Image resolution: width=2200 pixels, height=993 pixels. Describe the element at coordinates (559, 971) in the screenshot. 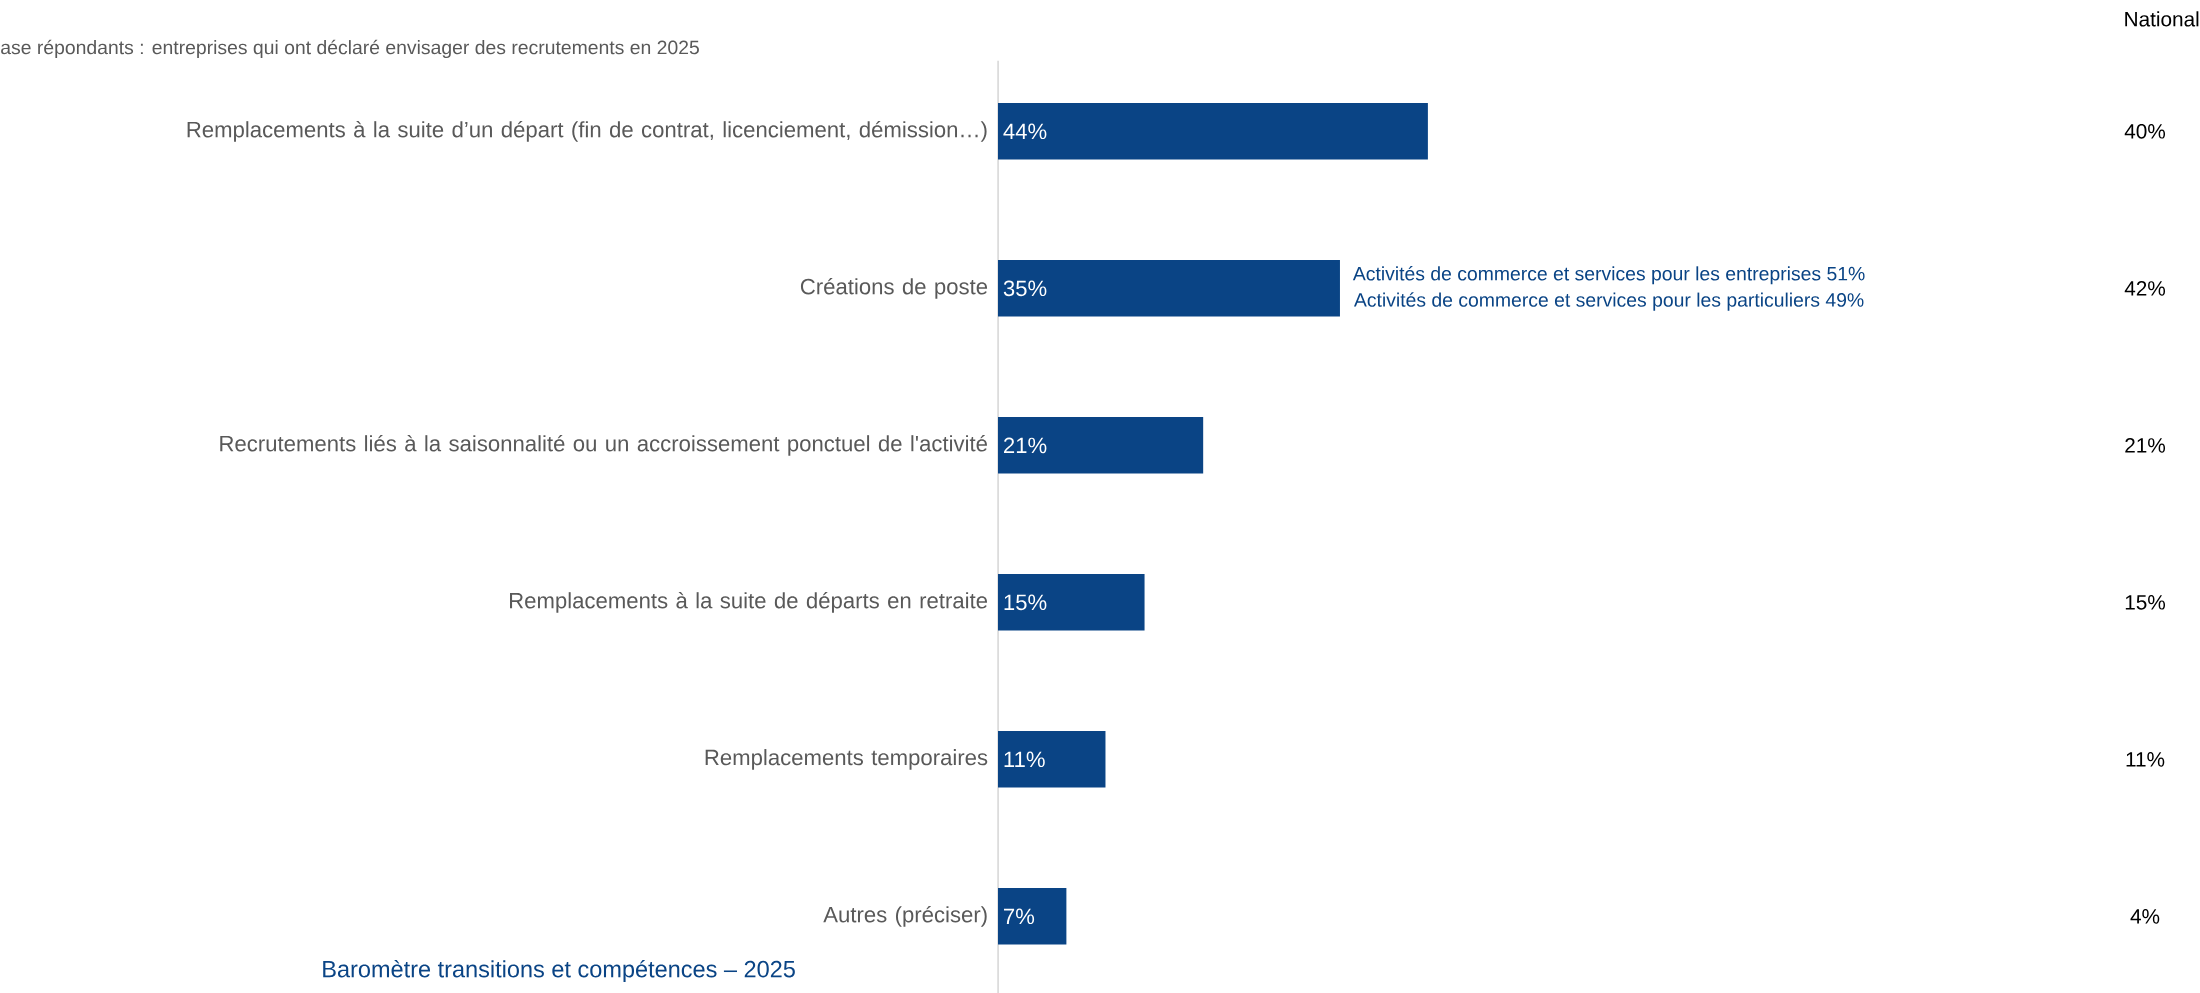

I see `text: Baromètre transitions et compétences – 2025` at that location.